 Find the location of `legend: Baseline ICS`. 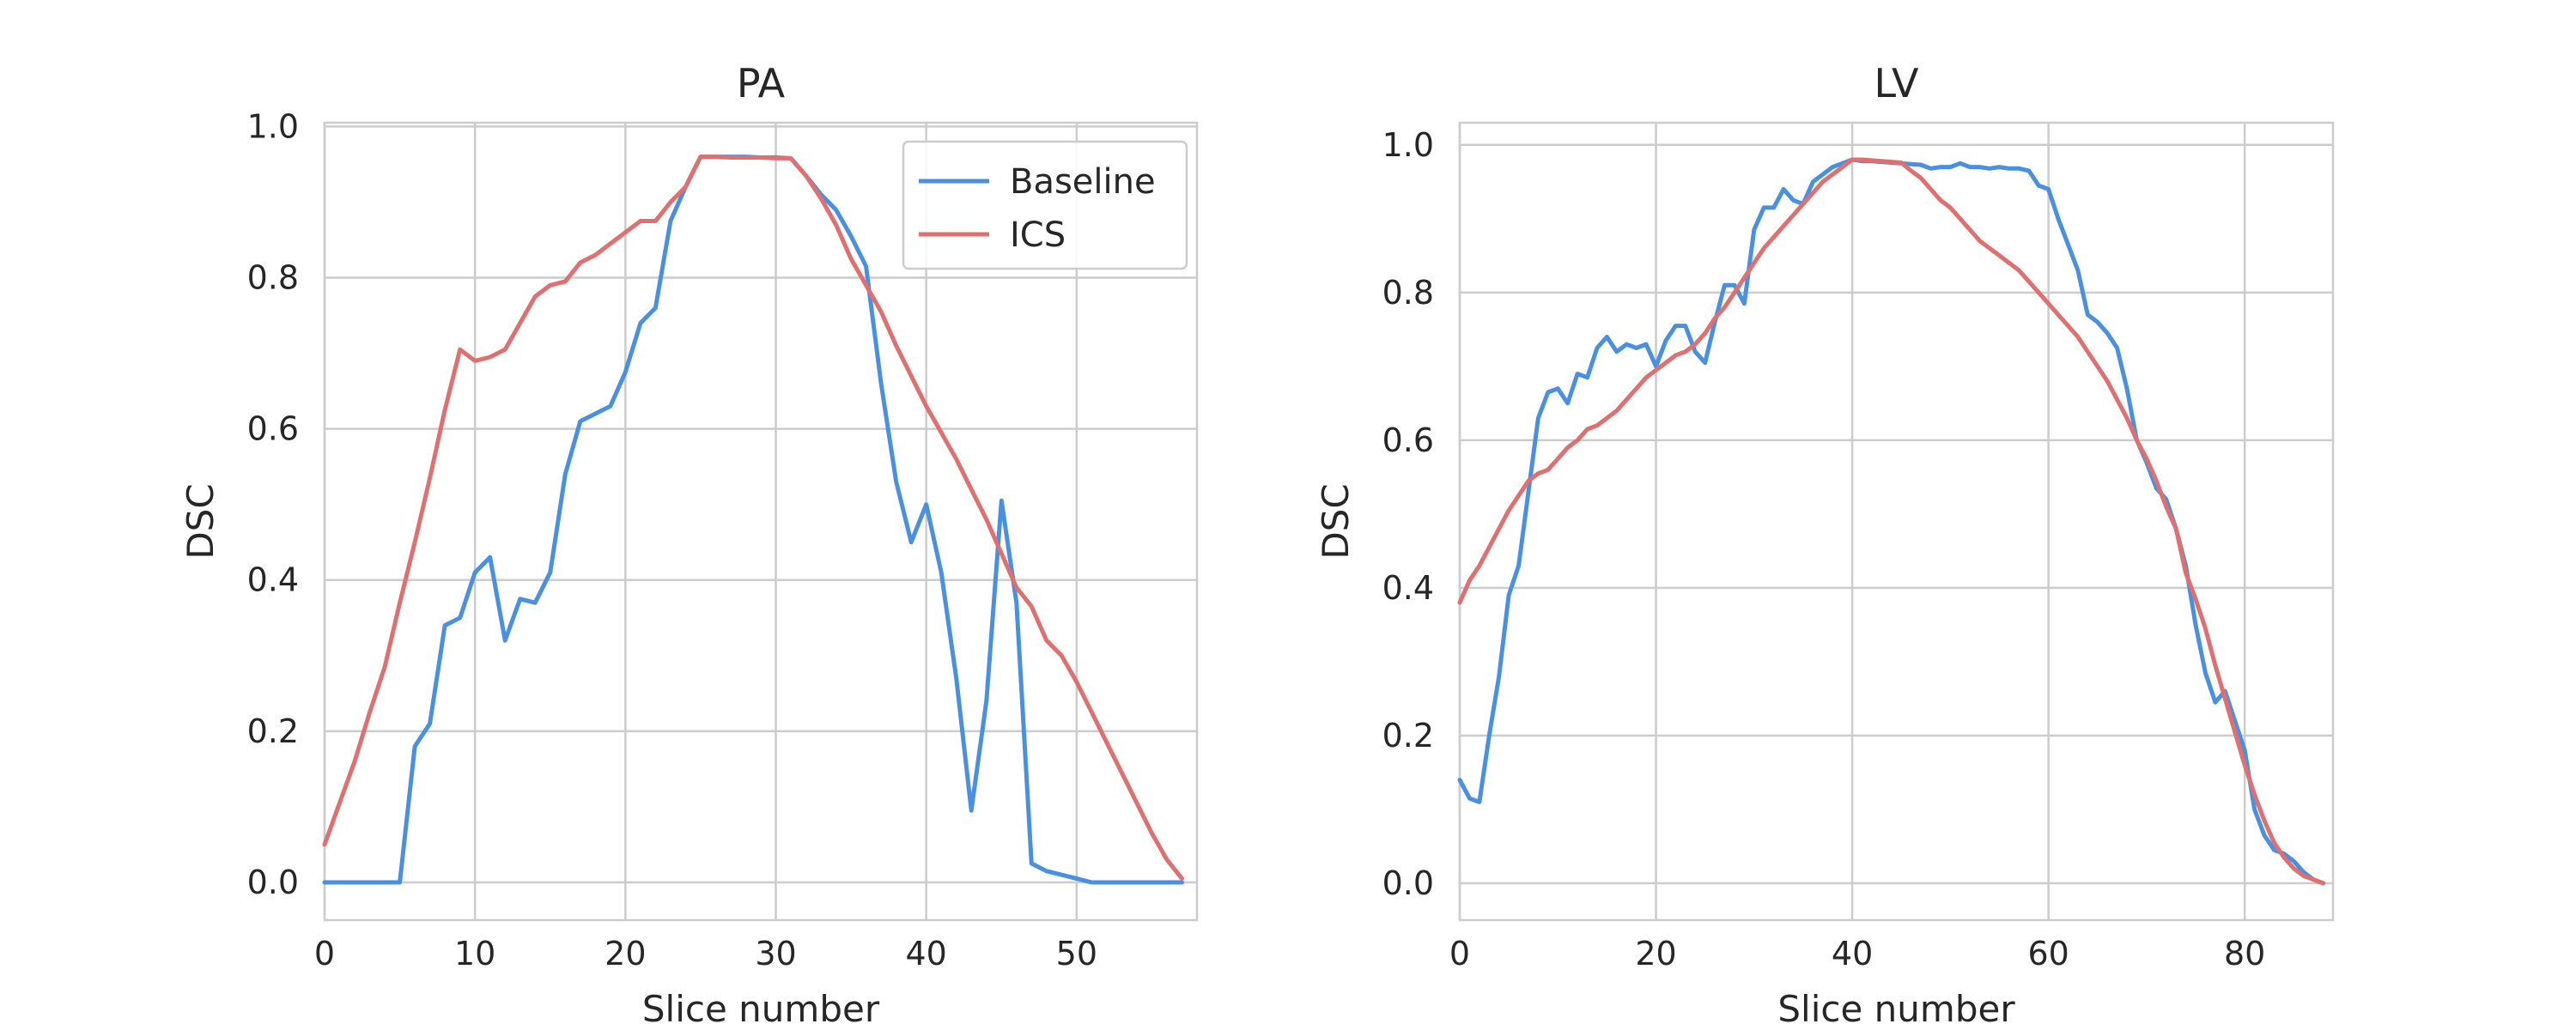

legend: Baseline ICS is located at coordinates (1045, 205).